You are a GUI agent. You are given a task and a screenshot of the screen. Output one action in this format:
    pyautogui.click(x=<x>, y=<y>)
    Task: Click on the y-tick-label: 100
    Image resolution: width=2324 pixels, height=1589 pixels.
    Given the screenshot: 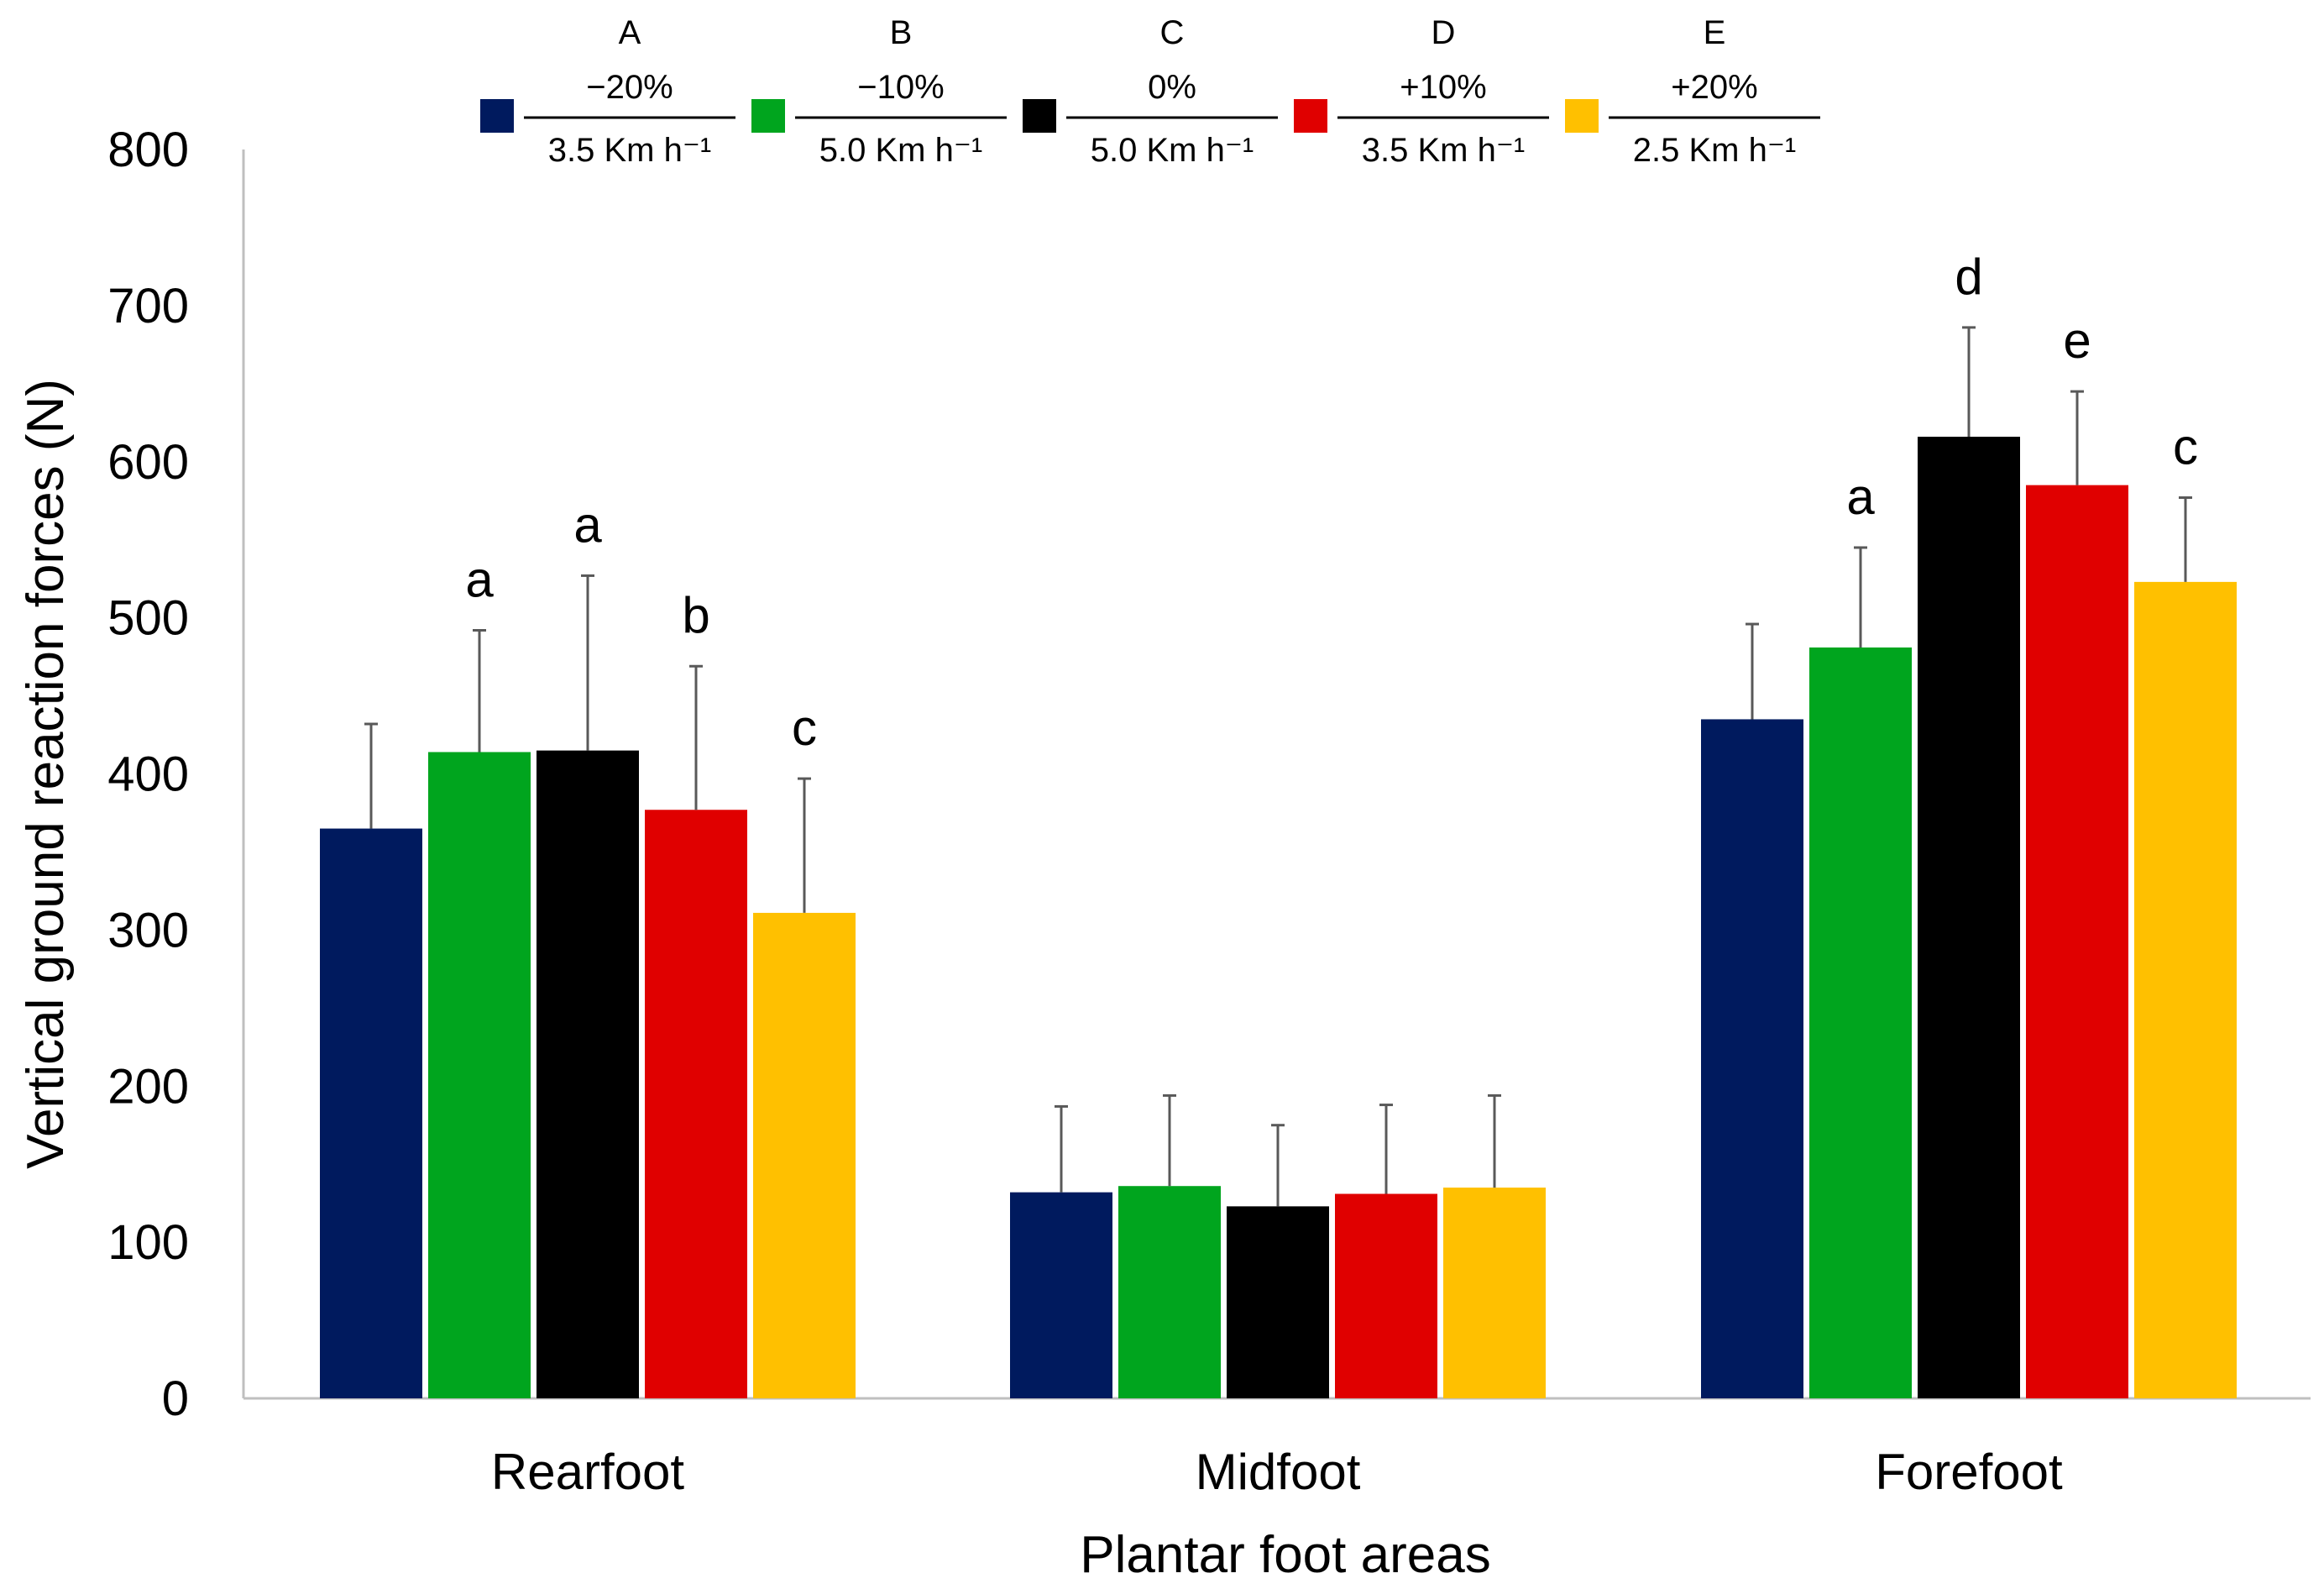 What is the action you would take?
    pyautogui.click(x=148, y=1242)
    